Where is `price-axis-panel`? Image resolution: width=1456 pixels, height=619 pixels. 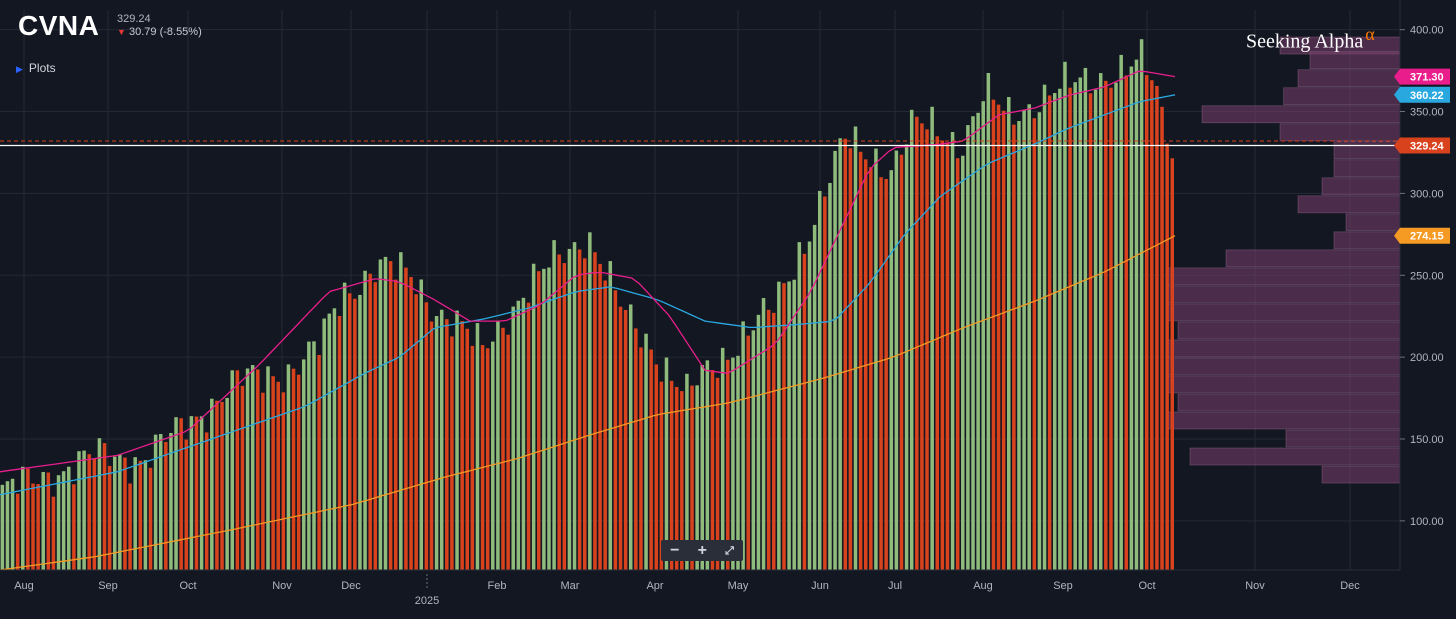
price-axis-panel is located at coordinates (1428, 309).